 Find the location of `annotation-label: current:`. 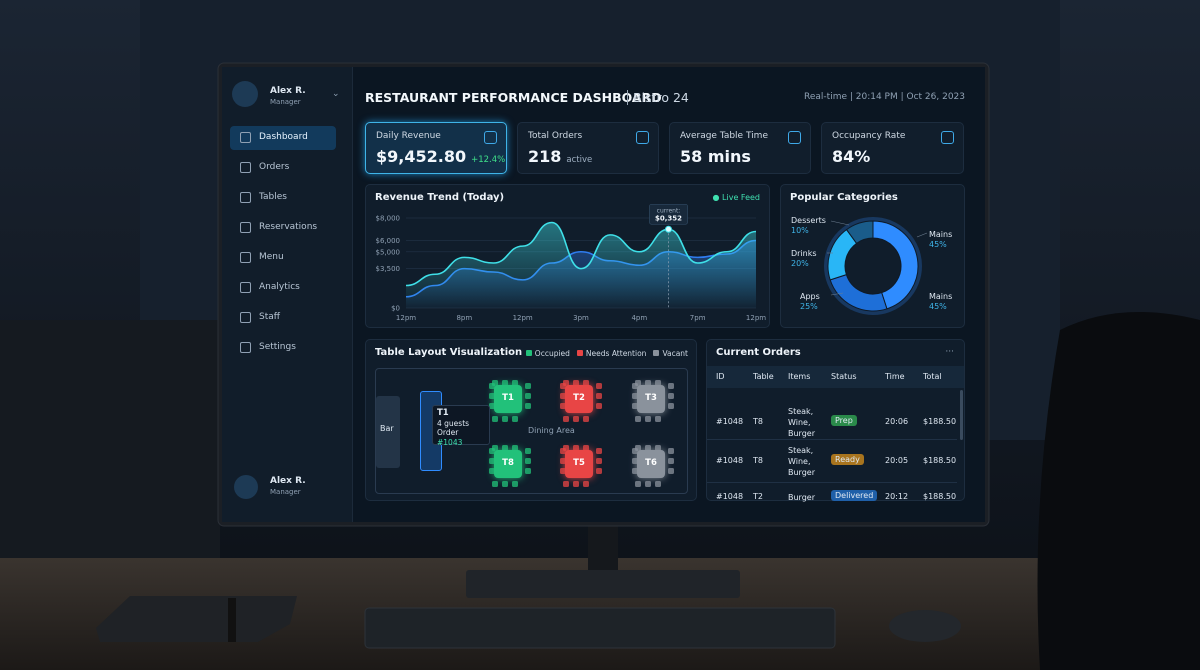

annotation-label: current: is located at coordinates (669, 210).